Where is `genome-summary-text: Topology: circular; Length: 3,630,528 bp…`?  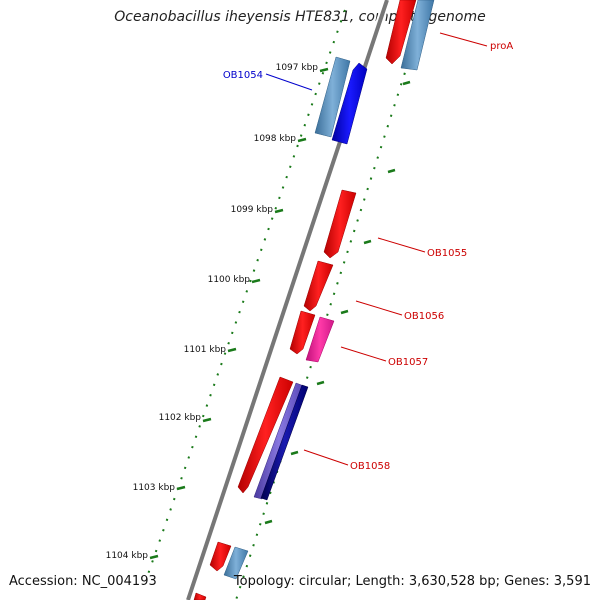
genome-summary-text: Topology: circular; Length: 3,630,528 bp… is located at coordinates (412, 581).